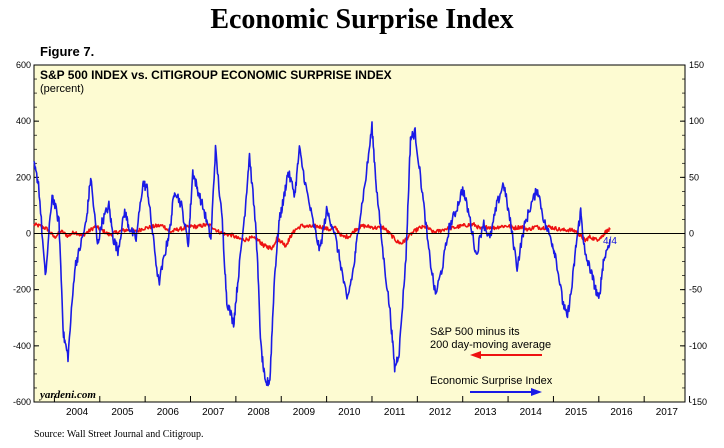 Image resolution: width=724 pixels, height=448 pixels. I want to click on x-year-label: 2007, so click(213, 412).